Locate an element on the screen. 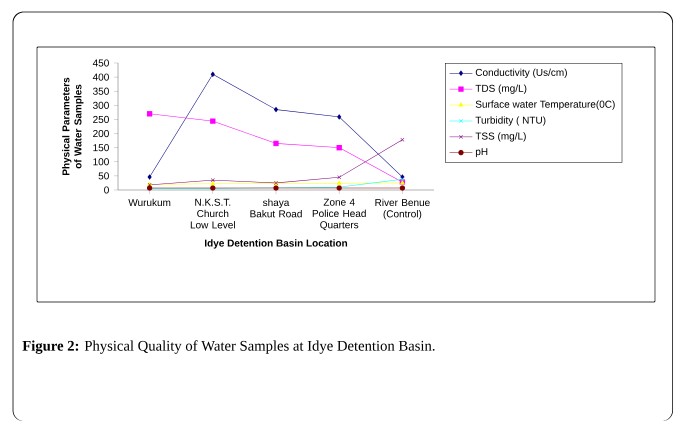 The image size is (683, 421). y-tick-label: 200 is located at coordinates (101, 134).